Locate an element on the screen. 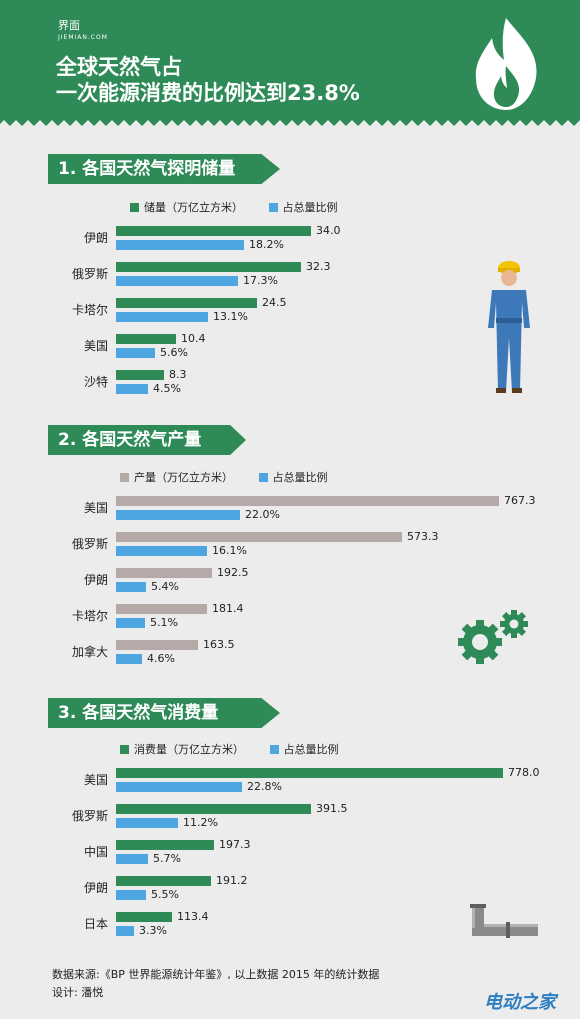 Image resolution: width=580 pixels, height=1019 pixels. watermark-text: 电动之家 is located at coordinates (520, 1002).